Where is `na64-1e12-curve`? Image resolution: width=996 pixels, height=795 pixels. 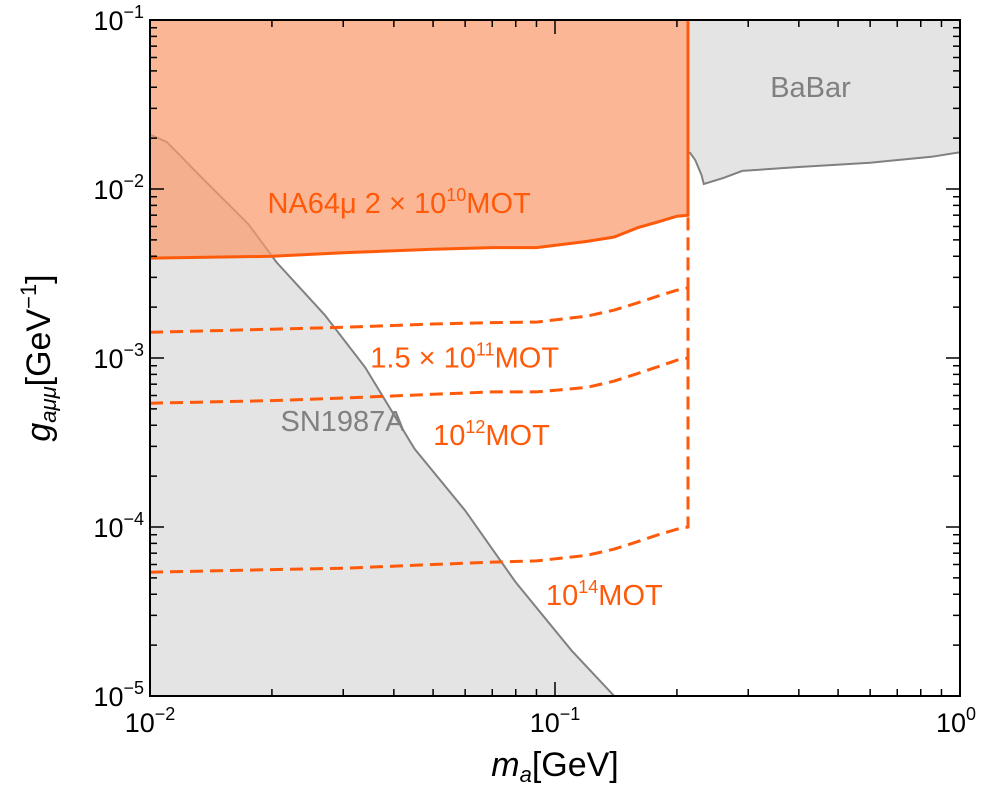
na64-1e12-curve is located at coordinates (420, 346).